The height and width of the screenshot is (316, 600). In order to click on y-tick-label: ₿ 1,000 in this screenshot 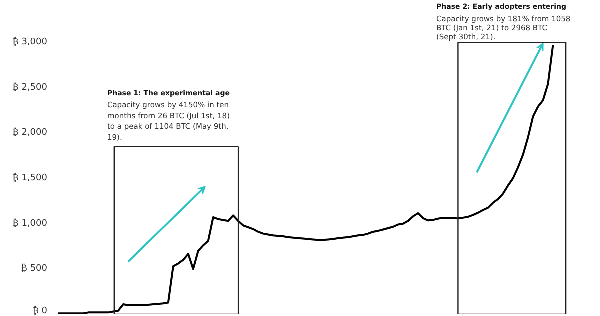, I will do `click(30, 223)`.